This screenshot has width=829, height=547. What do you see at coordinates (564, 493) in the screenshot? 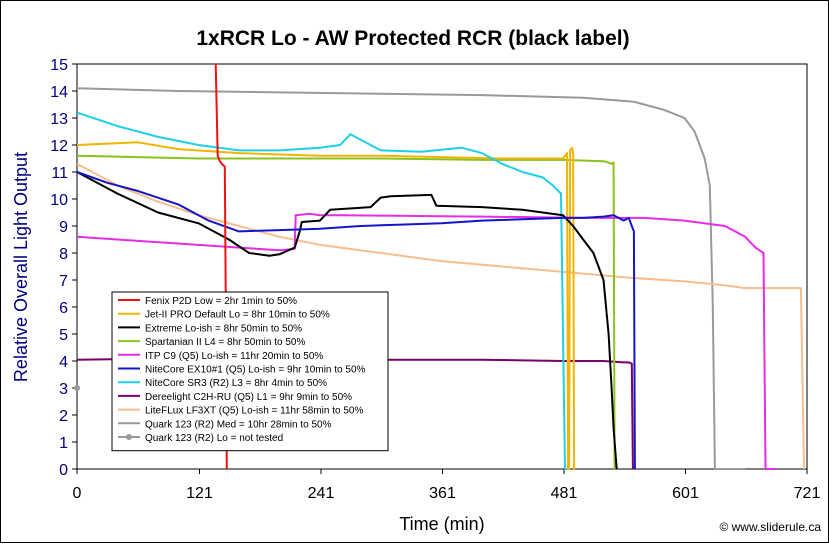
I see `x-tick-label-4: 481` at bounding box center [564, 493].